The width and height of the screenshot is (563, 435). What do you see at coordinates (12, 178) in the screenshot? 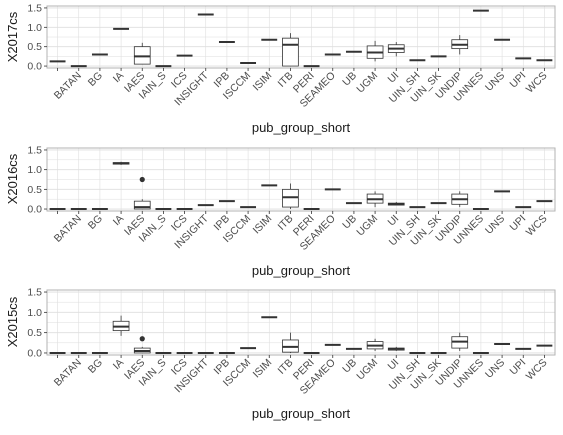
I see `y-axis-title: X2016cs` at bounding box center [12, 178].